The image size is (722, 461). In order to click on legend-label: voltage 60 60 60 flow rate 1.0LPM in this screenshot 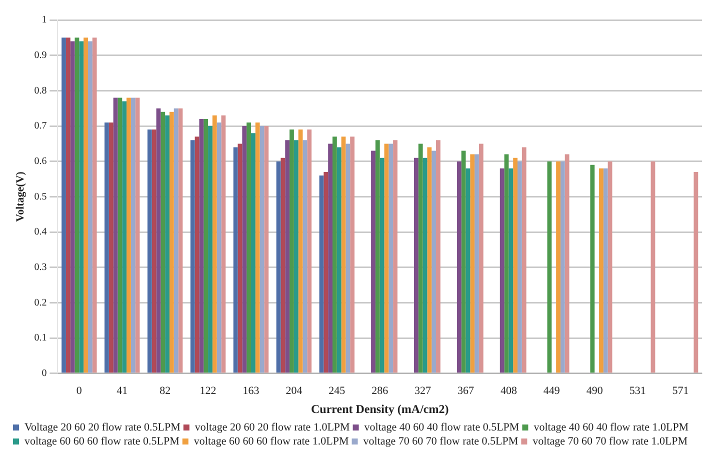, I will do `click(271, 441)`.